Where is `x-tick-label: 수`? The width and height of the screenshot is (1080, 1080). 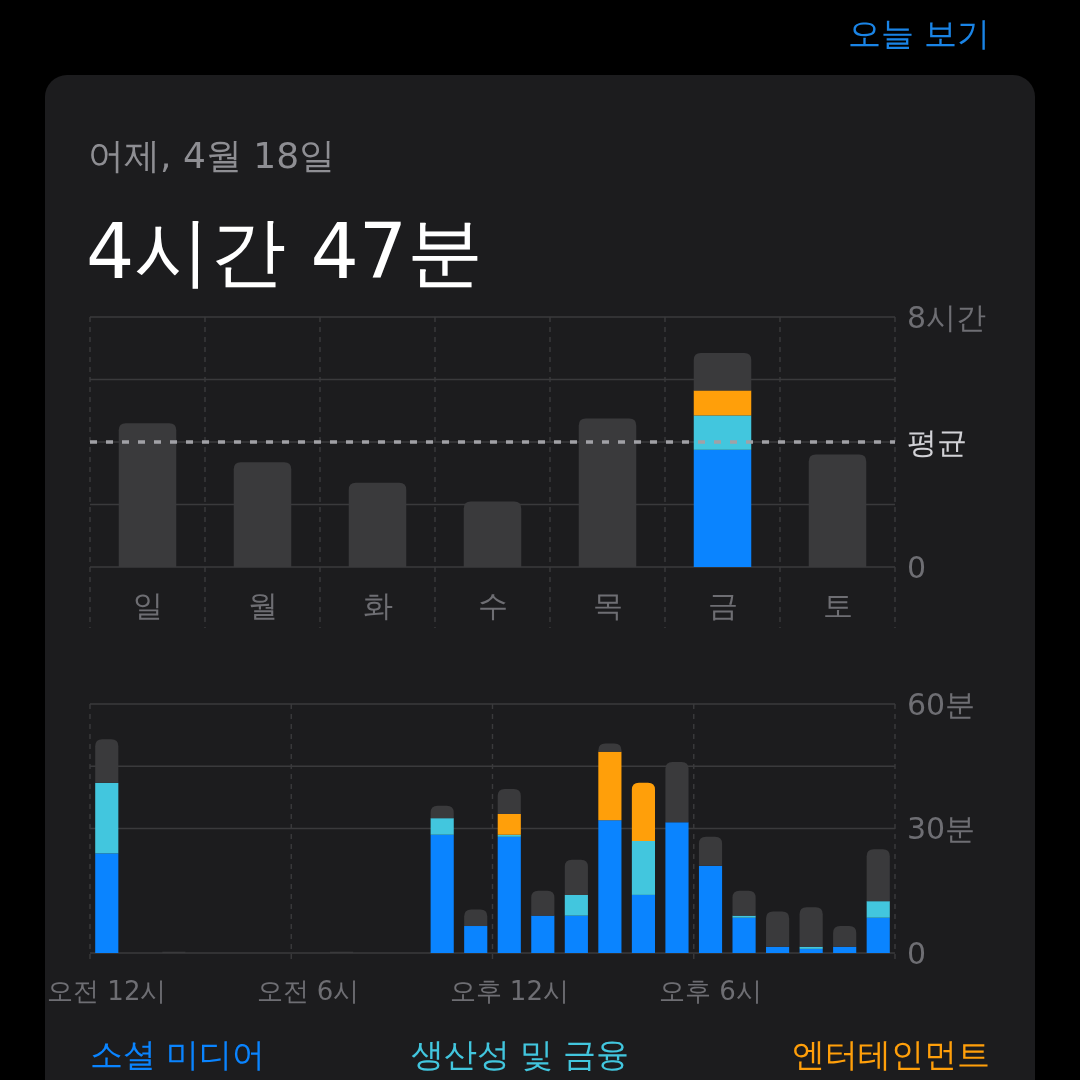 x-tick-label: 수 is located at coordinates (492, 605).